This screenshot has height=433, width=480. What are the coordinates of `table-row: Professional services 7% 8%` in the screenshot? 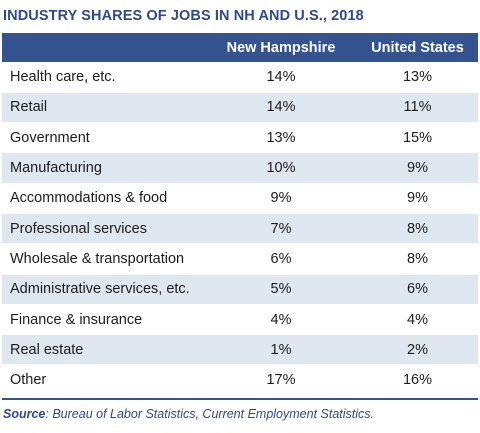 It's located at (240, 229).